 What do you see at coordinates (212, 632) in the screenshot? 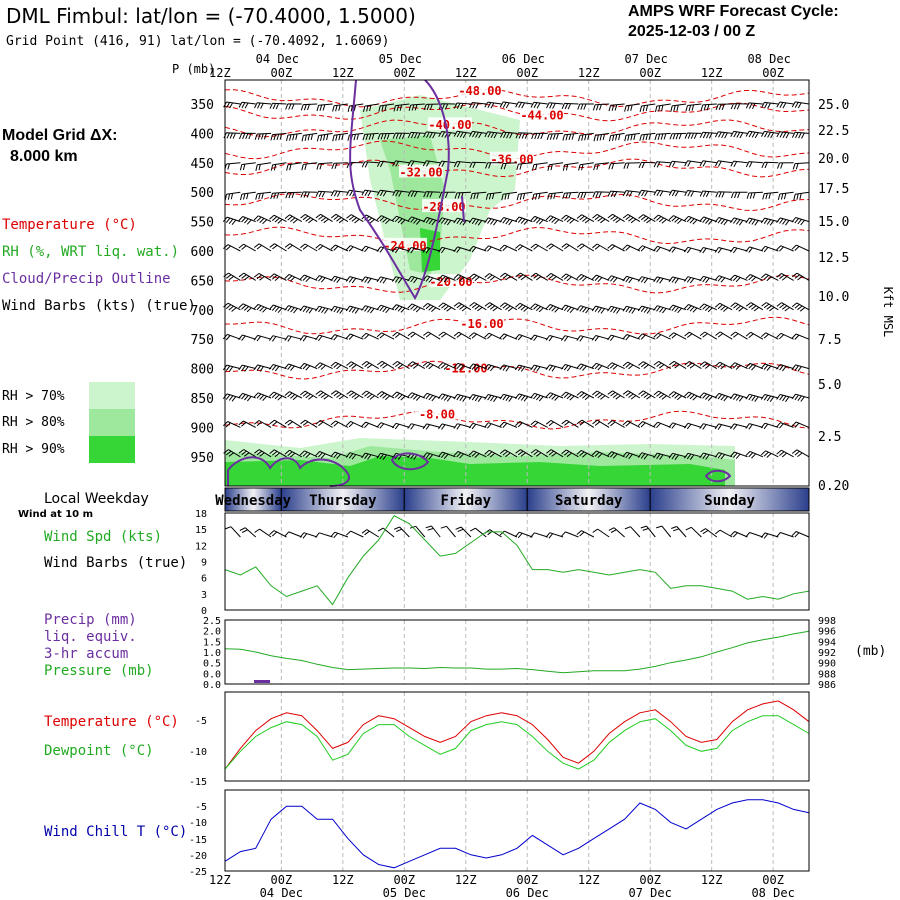
I see `precip-tick-label: 2.0` at bounding box center [212, 632].